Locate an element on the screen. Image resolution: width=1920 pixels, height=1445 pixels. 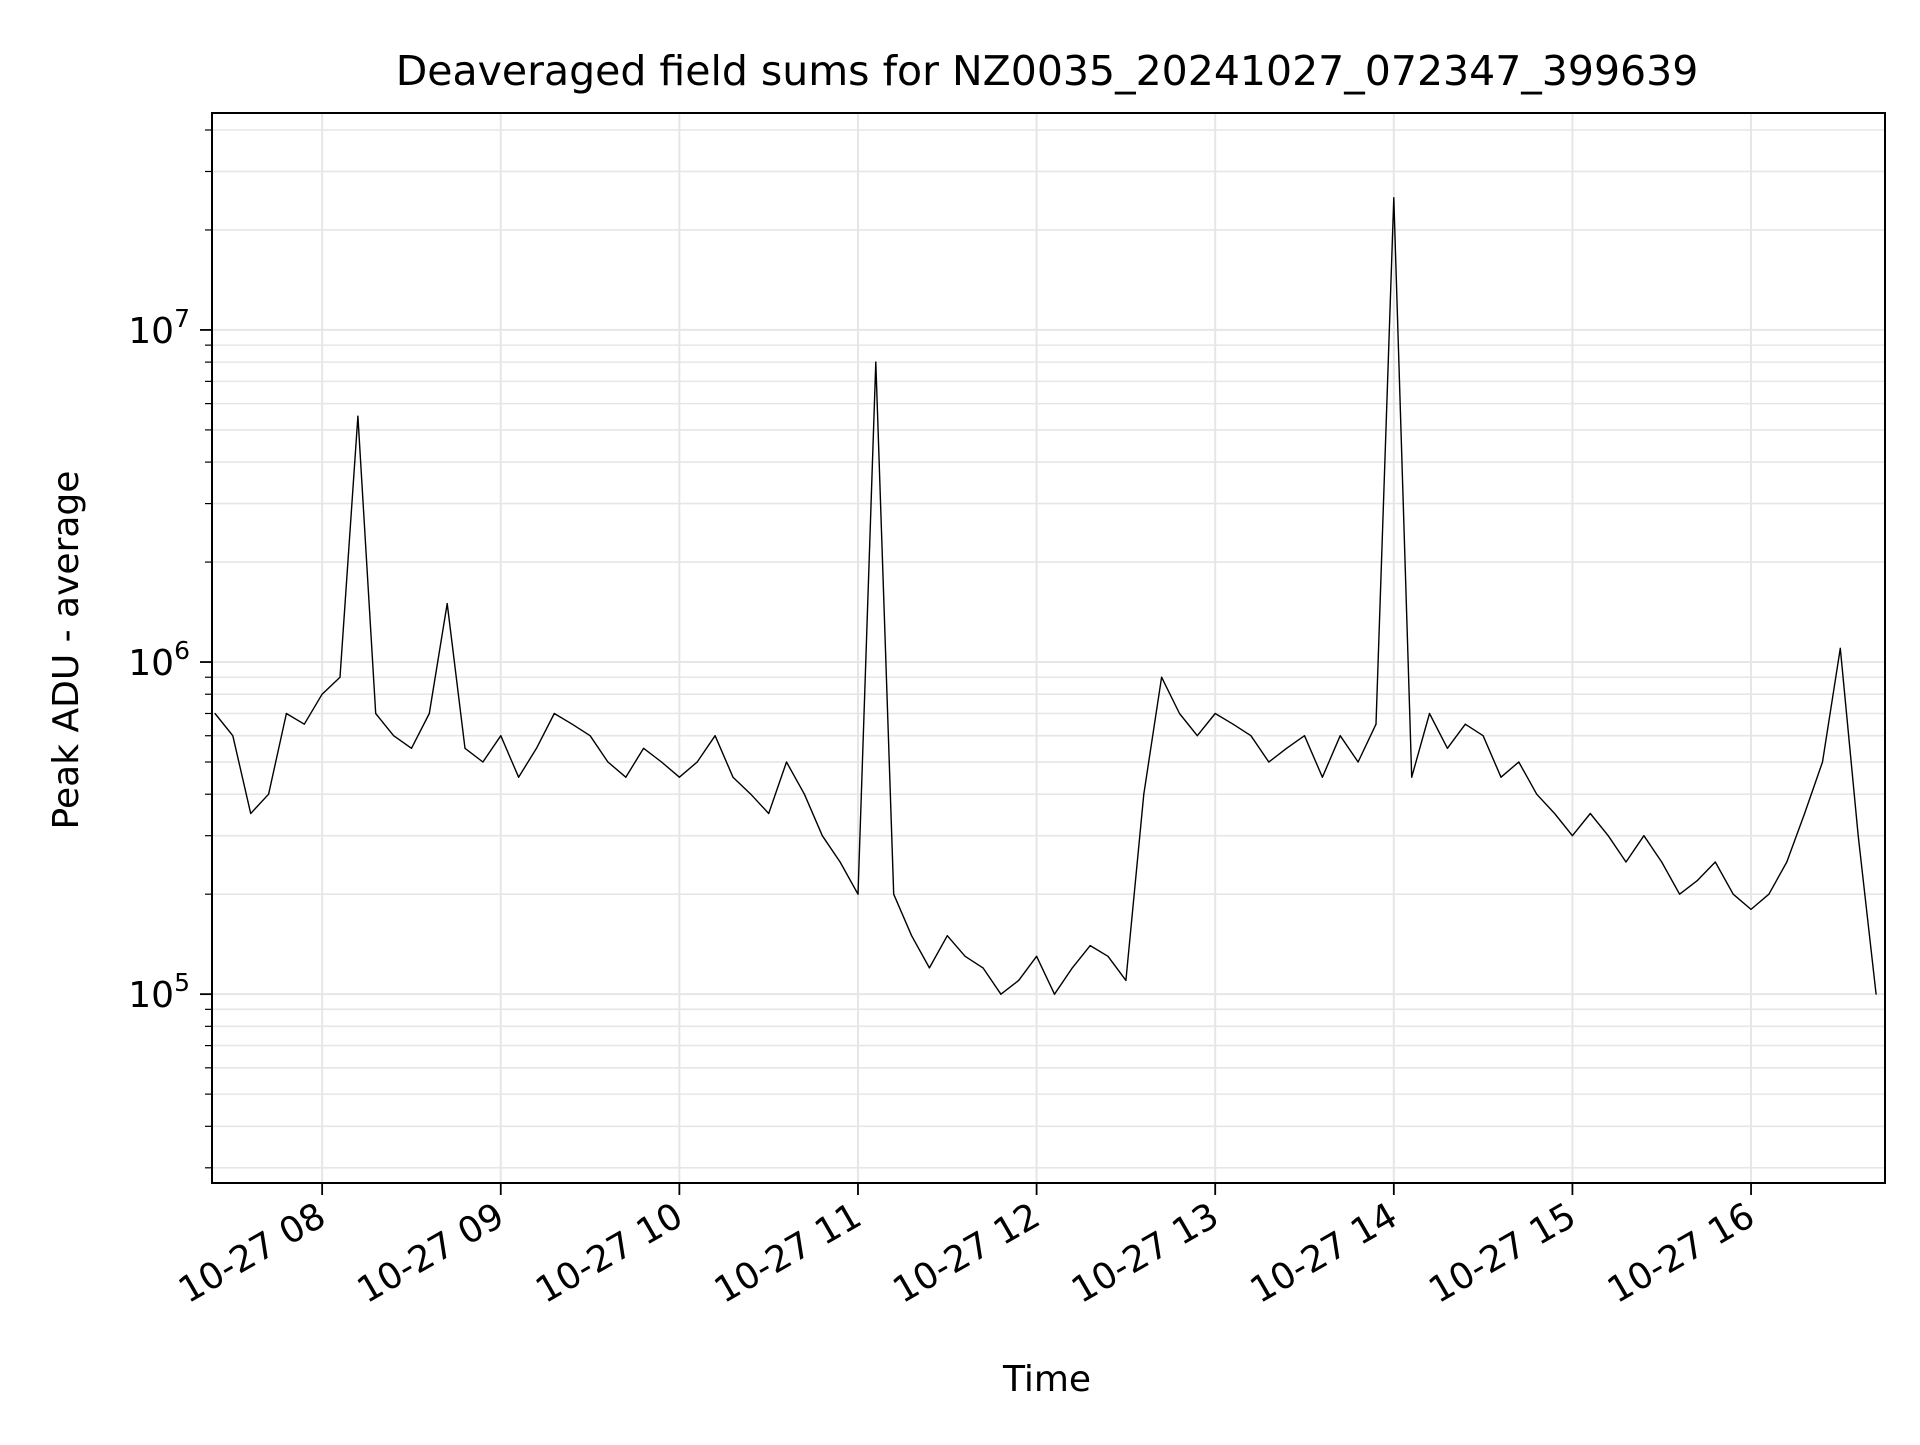
y-tick-label-exponent: 6 is located at coordinates (182, 650).